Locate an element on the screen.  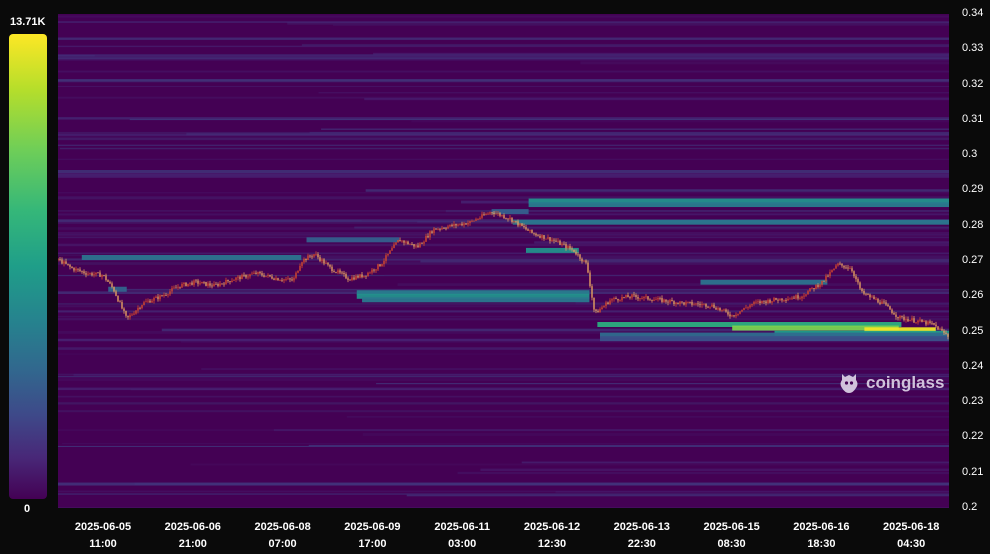
x-tick-date: 2025-06-16 is located at coordinates (821, 527).